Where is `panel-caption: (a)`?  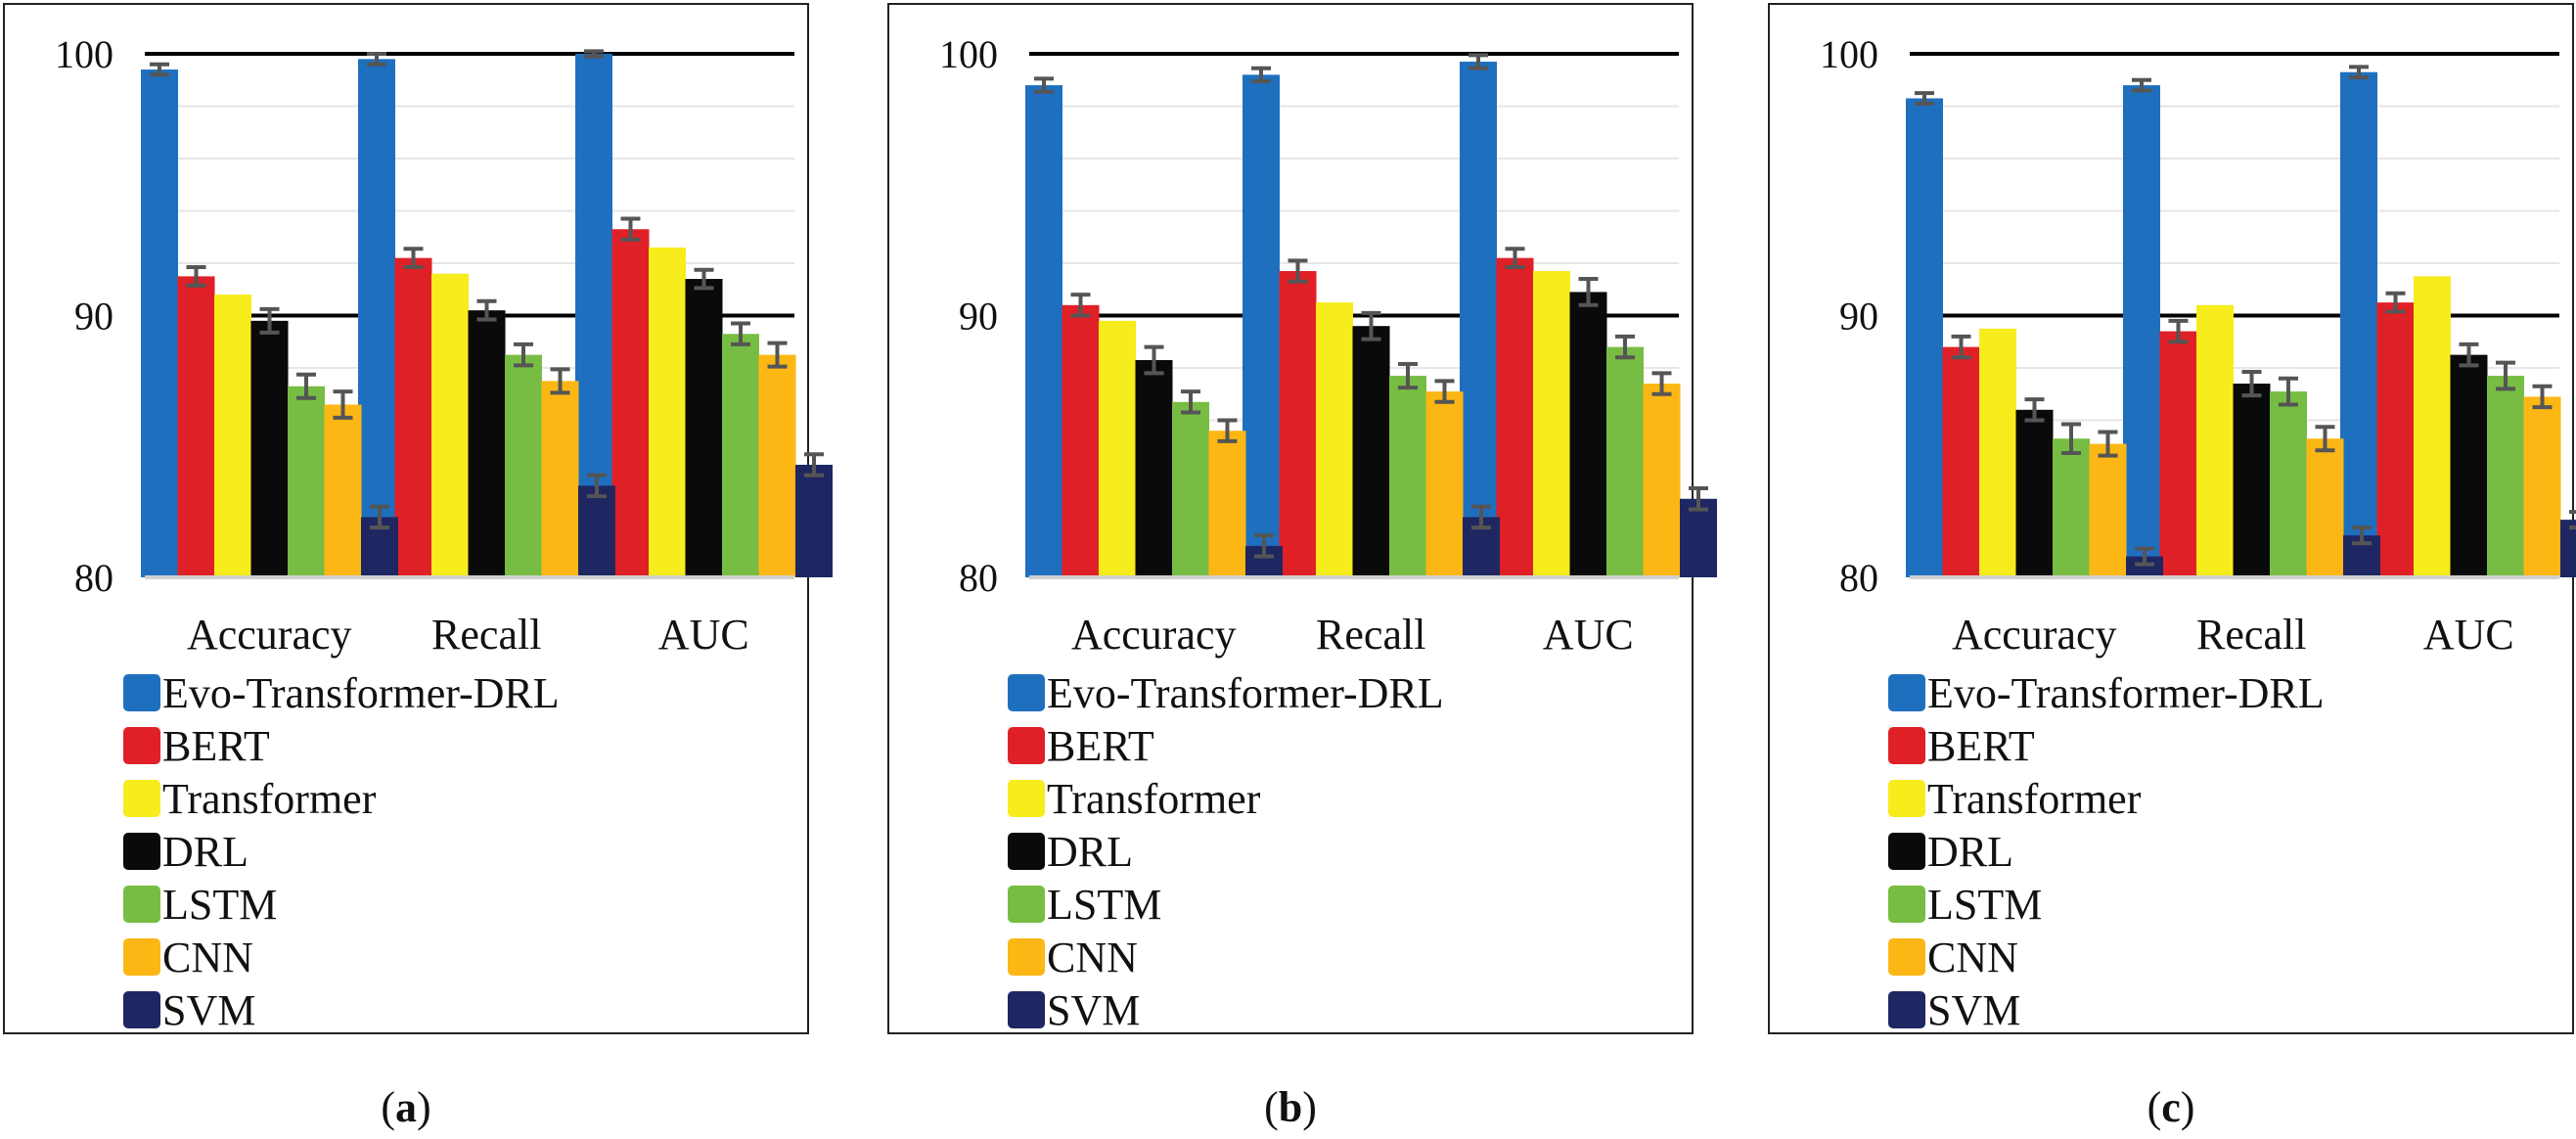 panel-caption: (a) is located at coordinates (405, 1107).